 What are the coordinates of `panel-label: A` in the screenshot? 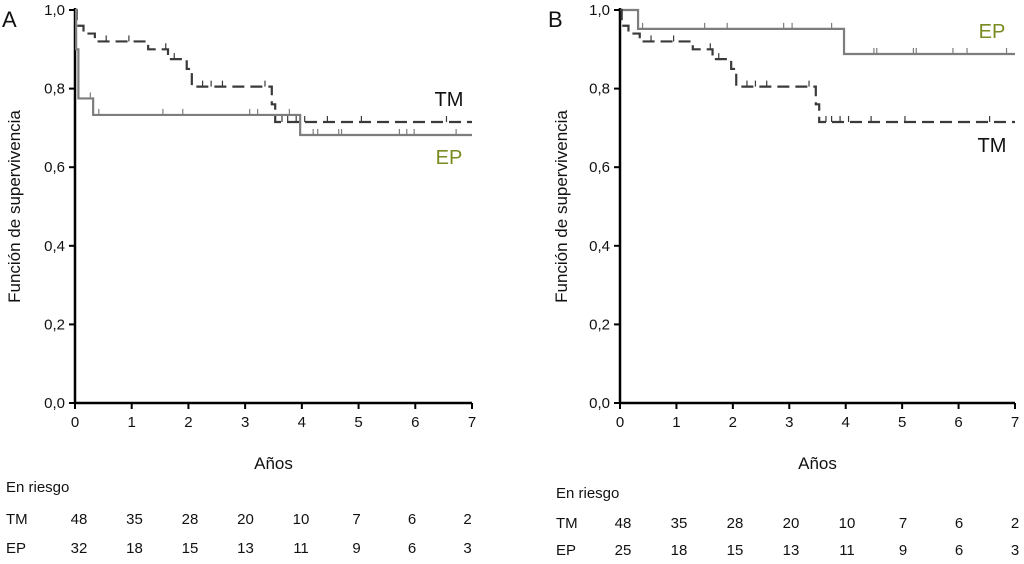 It's located at (9, 19).